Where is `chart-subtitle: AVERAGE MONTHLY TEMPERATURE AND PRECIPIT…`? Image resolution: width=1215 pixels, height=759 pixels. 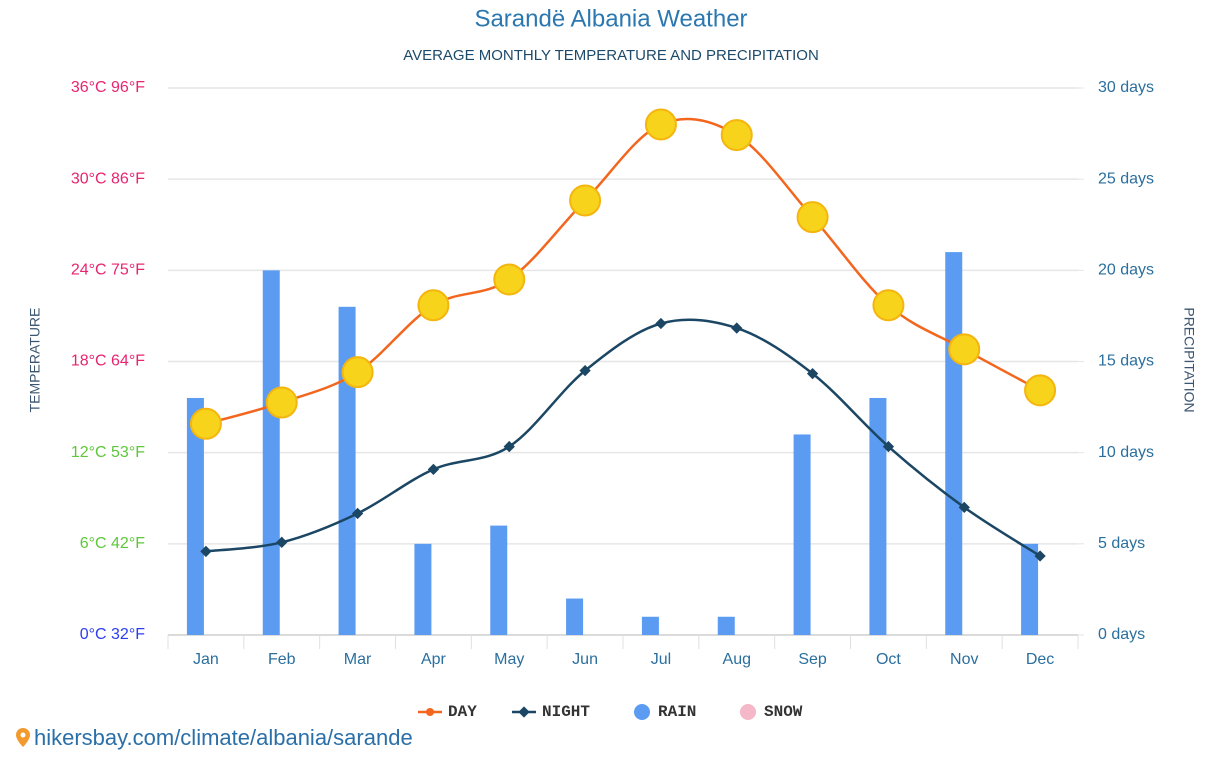 chart-subtitle: AVERAGE MONTHLY TEMPERATURE AND PRECIPIT… is located at coordinates (611, 55).